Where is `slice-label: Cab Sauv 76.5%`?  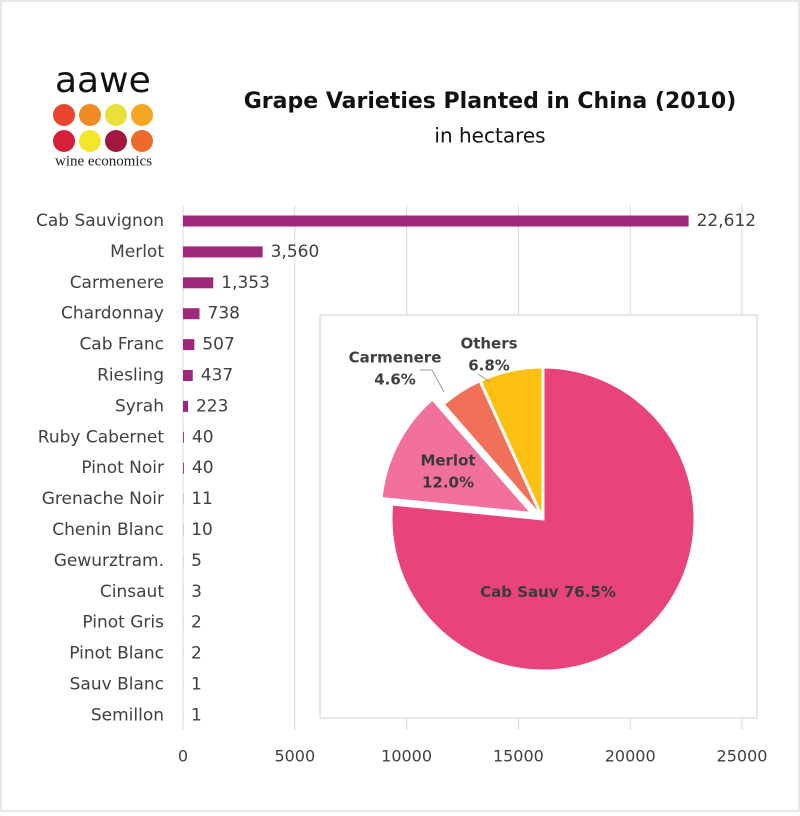
slice-label: Cab Sauv 76.5% is located at coordinates (548, 592).